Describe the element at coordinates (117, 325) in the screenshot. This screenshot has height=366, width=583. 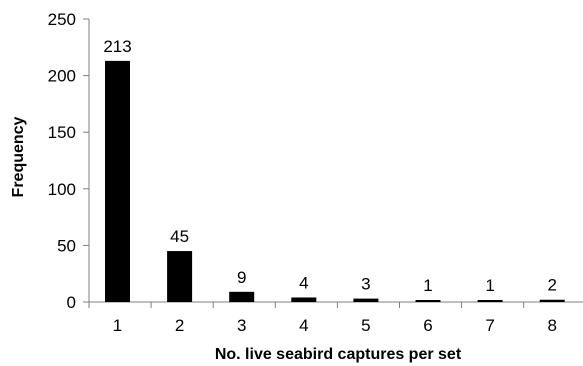
I see `x-tick-label: 1` at that location.